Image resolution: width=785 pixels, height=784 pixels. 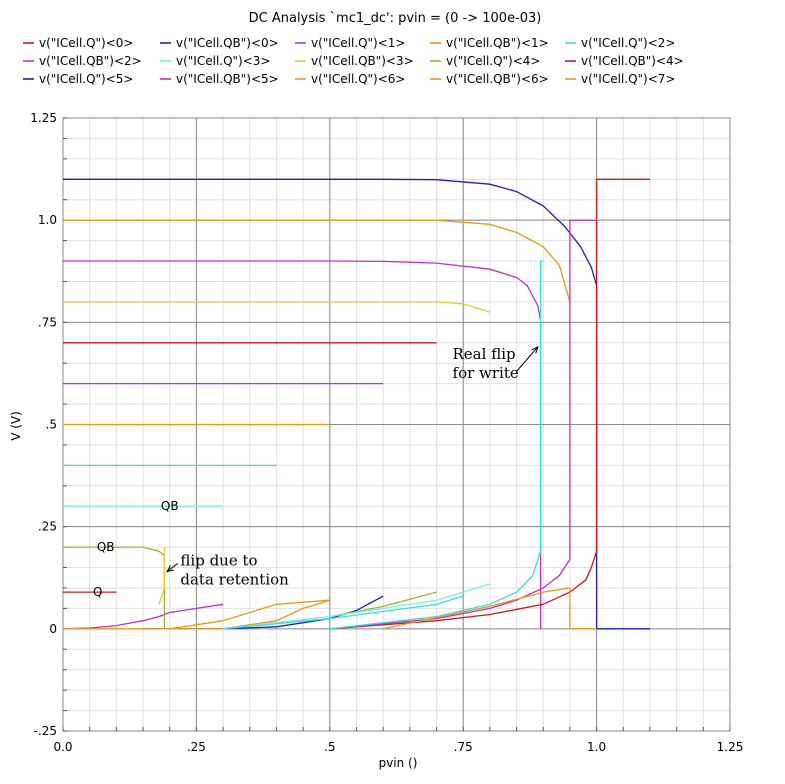 I want to click on legend-entry: v("ICell.Q")<1>, so click(x=358, y=43).